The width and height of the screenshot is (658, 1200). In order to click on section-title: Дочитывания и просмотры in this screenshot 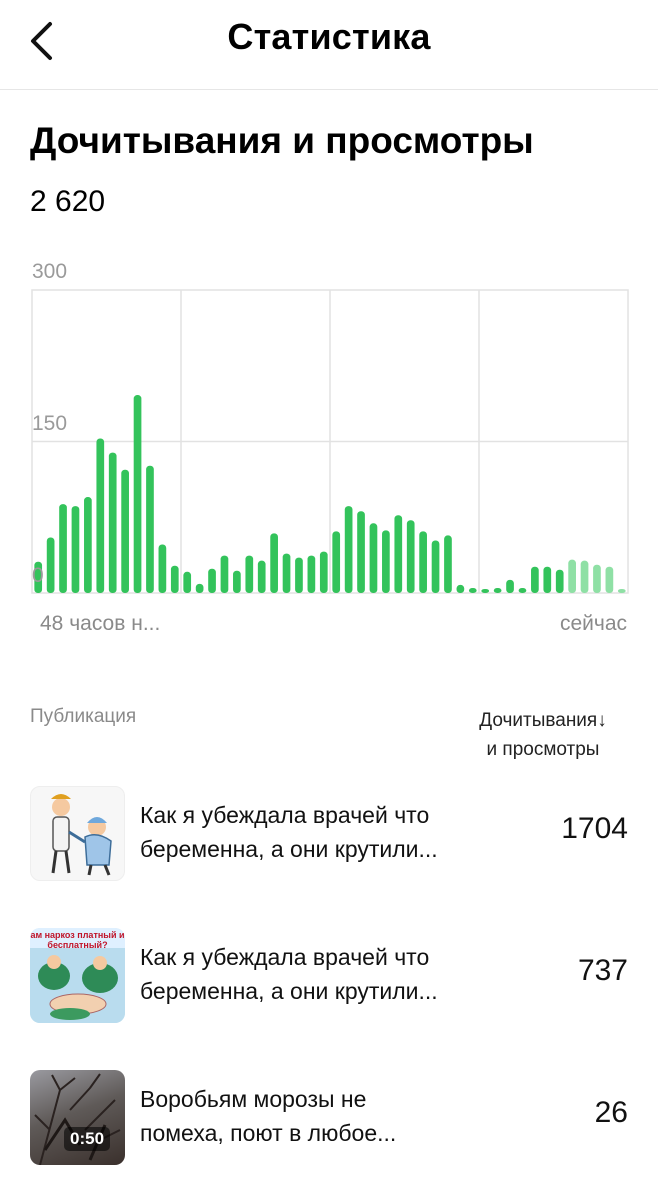, I will do `click(282, 140)`.